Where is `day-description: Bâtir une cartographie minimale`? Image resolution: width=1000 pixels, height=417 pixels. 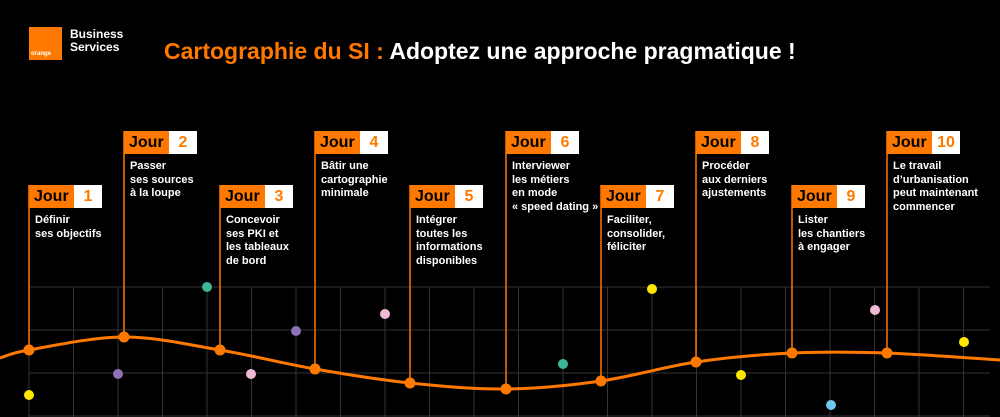
day-description: Bâtir une cartographie minimale is located at coordinates (354, 180).